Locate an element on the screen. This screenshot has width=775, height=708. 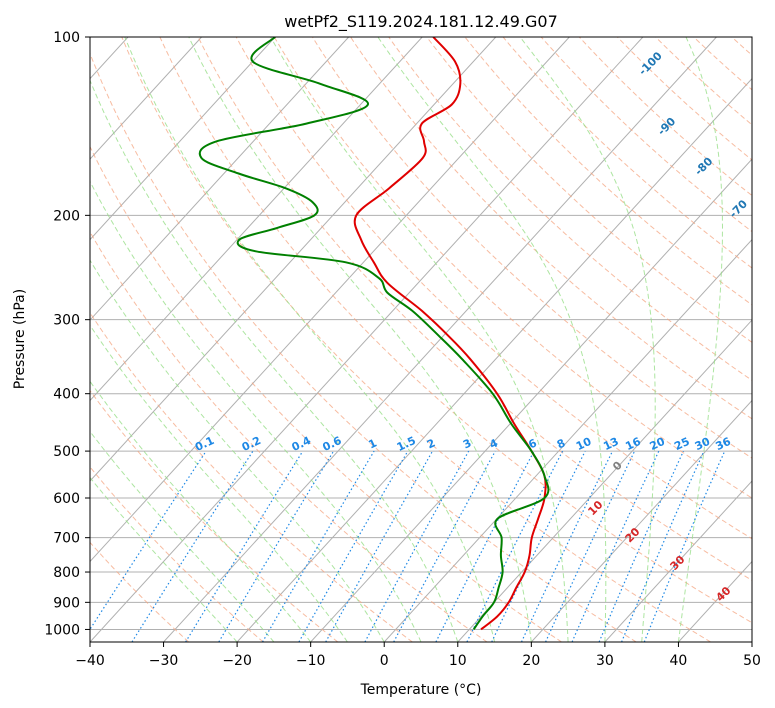
x-tick-label: −20 is located at coordinates (237, 661).